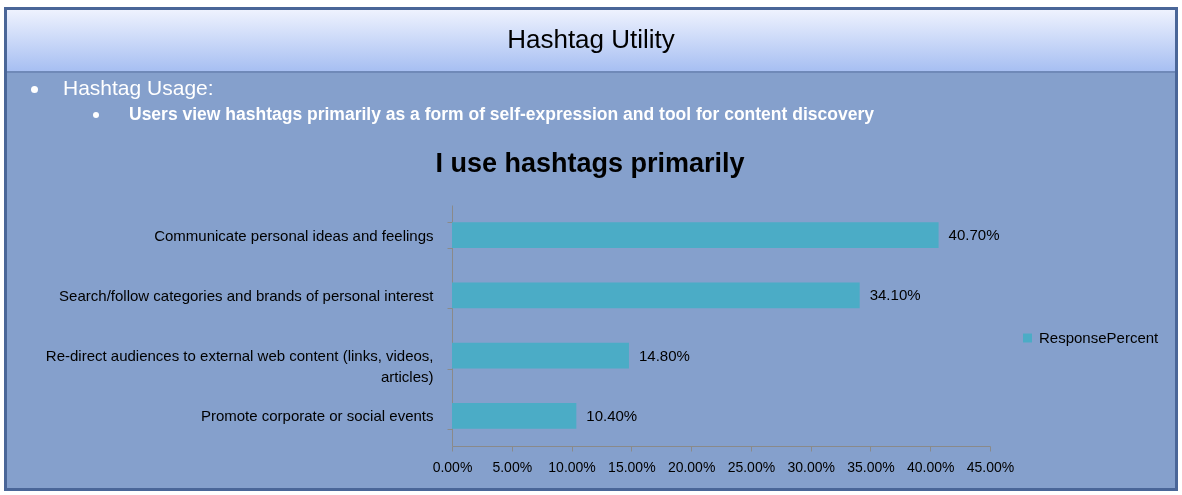  Describe the element at coordinates (930, 466) in the screenshot. I see `x-tick-label: 40.00%` at that location.